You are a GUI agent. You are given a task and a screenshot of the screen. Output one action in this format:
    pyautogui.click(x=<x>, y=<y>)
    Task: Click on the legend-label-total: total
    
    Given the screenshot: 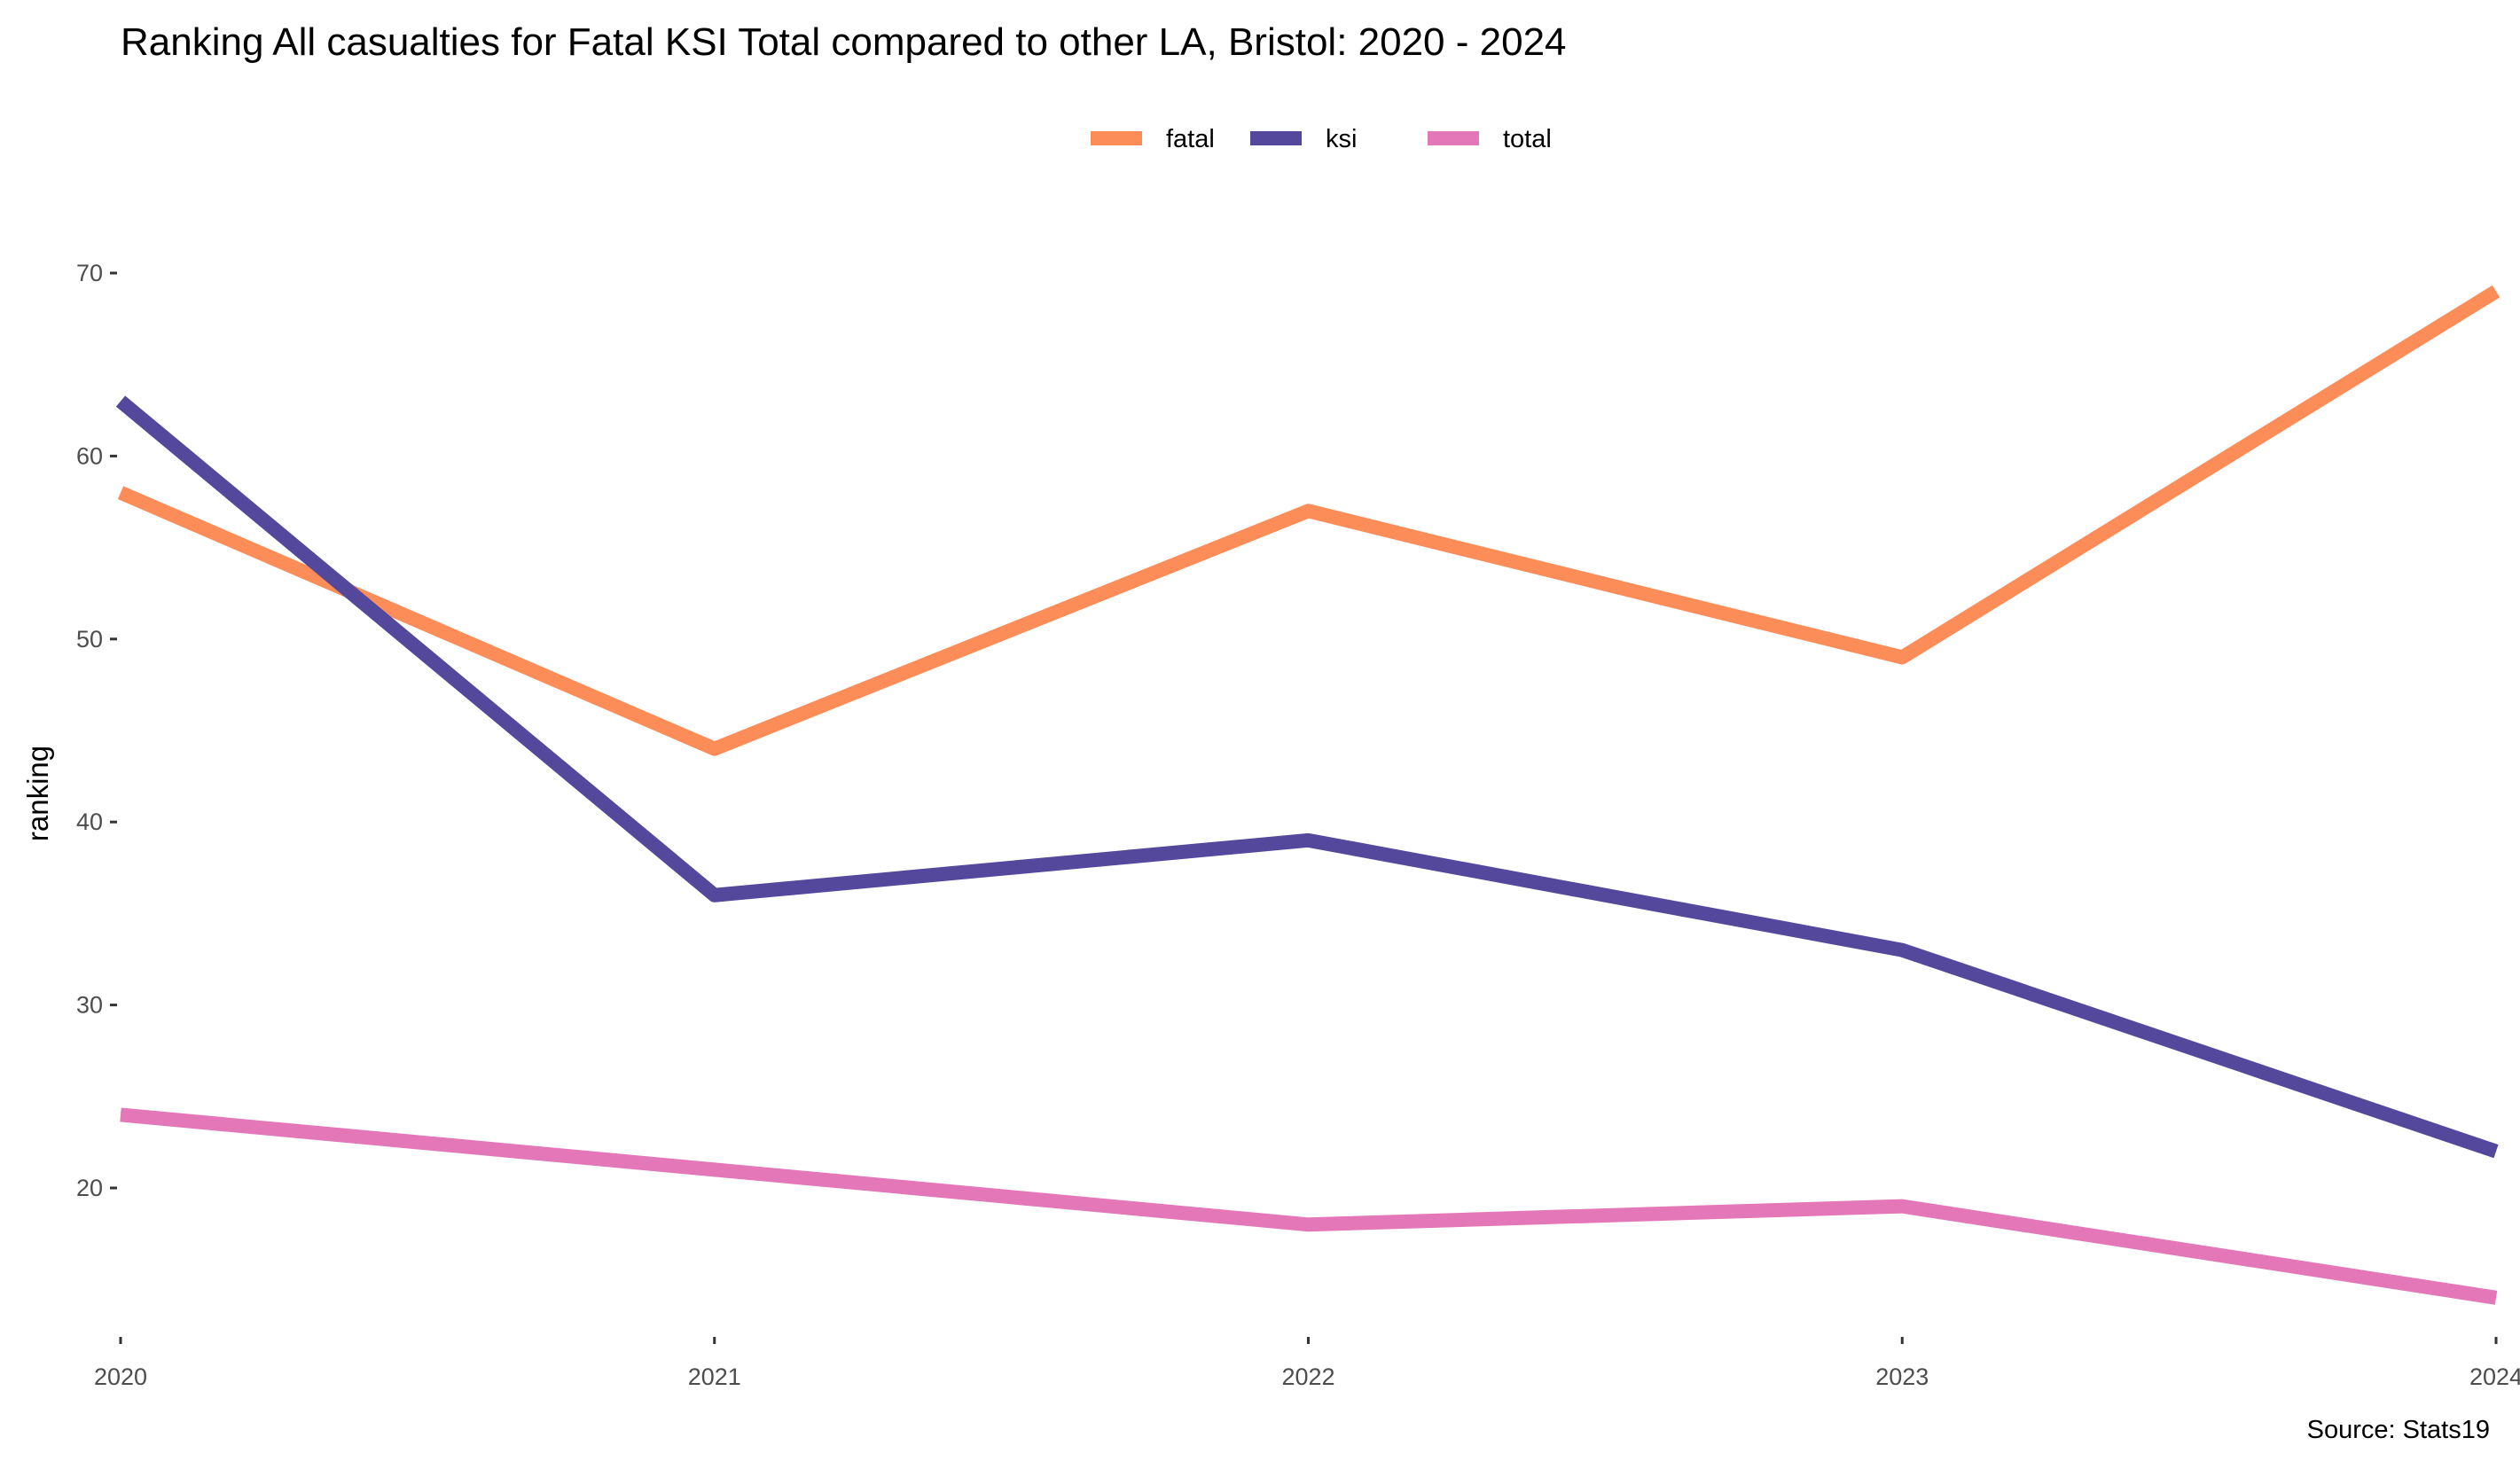 What is the action you would take?
    pyautogui.click(x=1527, y=139)
    